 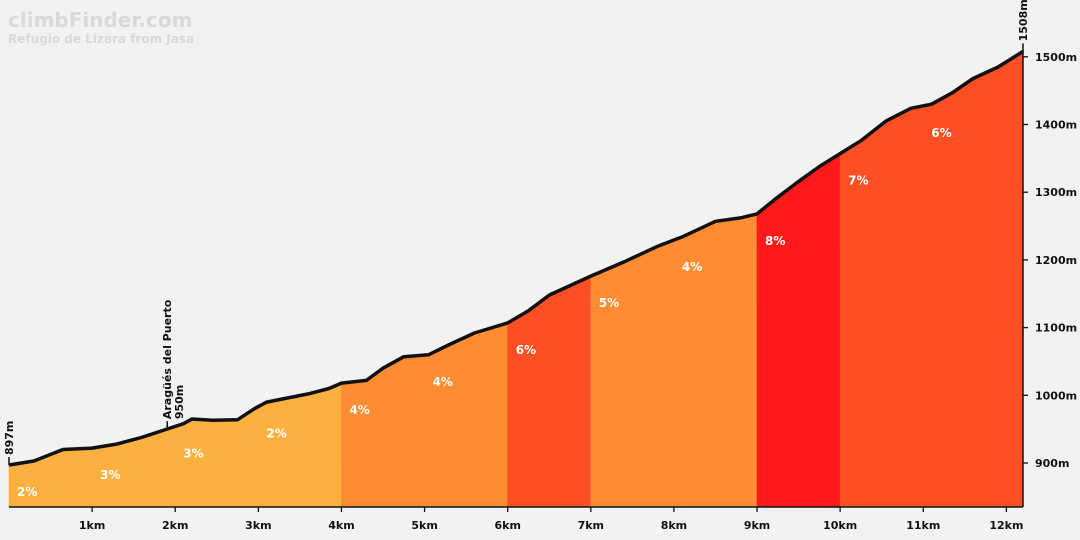 What do you see at coordinates (1052, 463) in the screenshot?
I see `y-tick-label: 900m` at bounding box center [1052, 463].